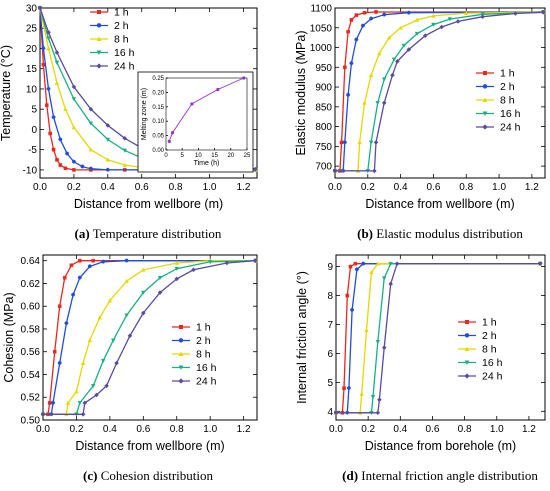 The height and width of the screenshot is (491, 550). I want to click on series-8h, so click(149, 337).